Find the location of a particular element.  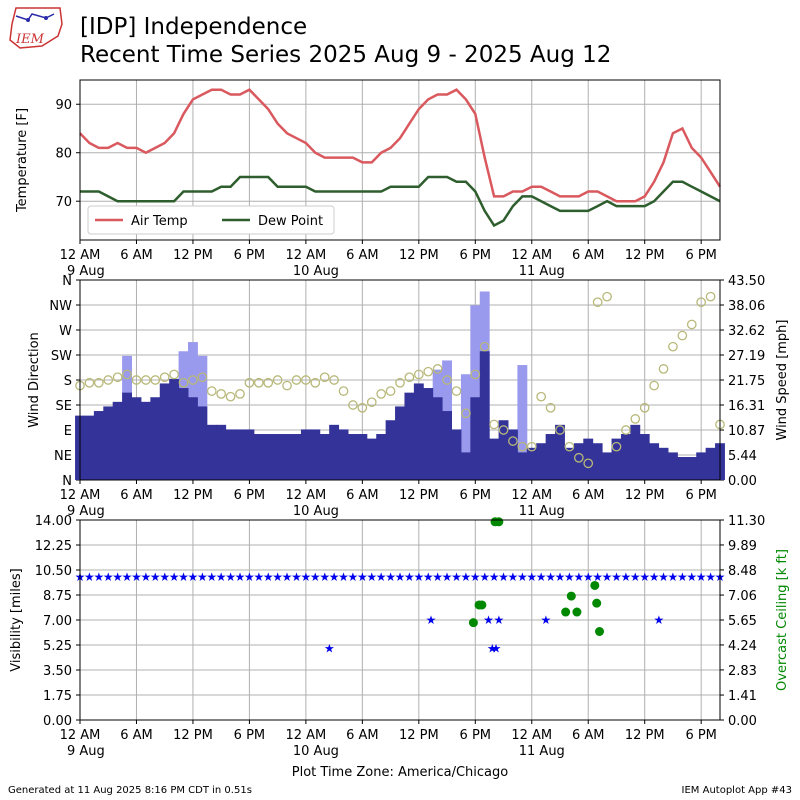

y2-tick-label: 43.50 is located at coordinates (746, 281).